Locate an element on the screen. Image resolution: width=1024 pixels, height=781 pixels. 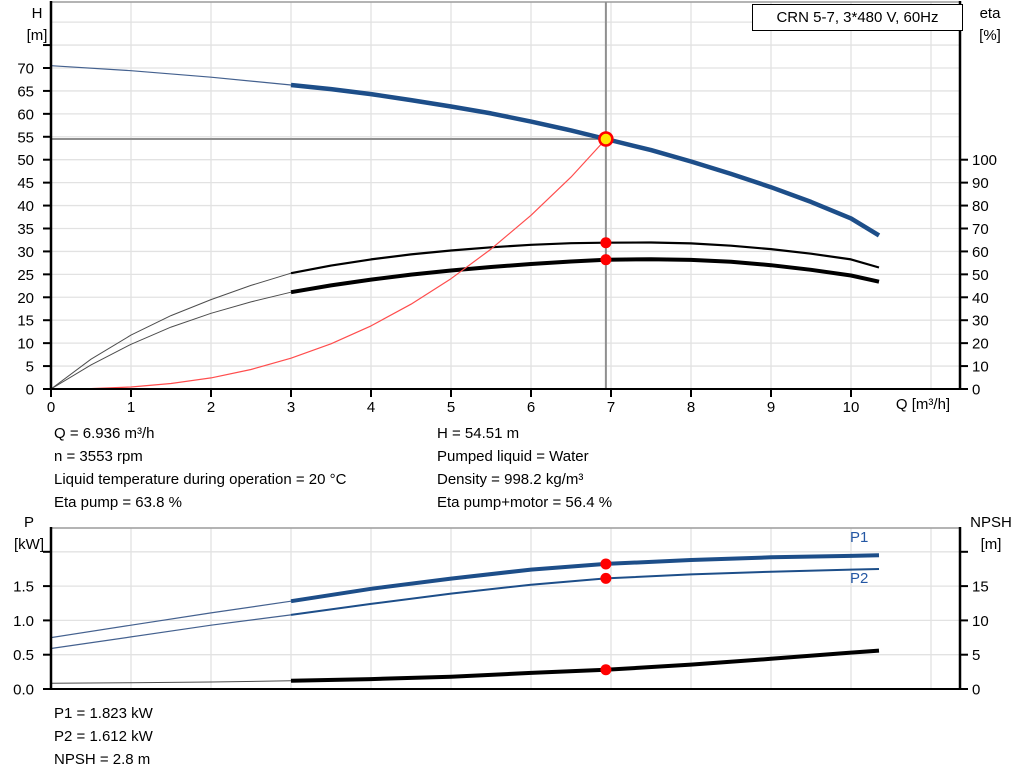
info-line: P1 = 1.823 kW is located at coordinates (103, 713).